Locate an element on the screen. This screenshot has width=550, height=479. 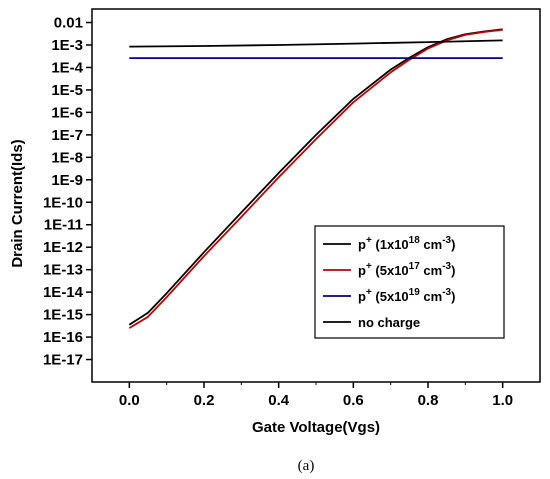
y-tick-label: 1E-16 is located at coordinates (63, 337).